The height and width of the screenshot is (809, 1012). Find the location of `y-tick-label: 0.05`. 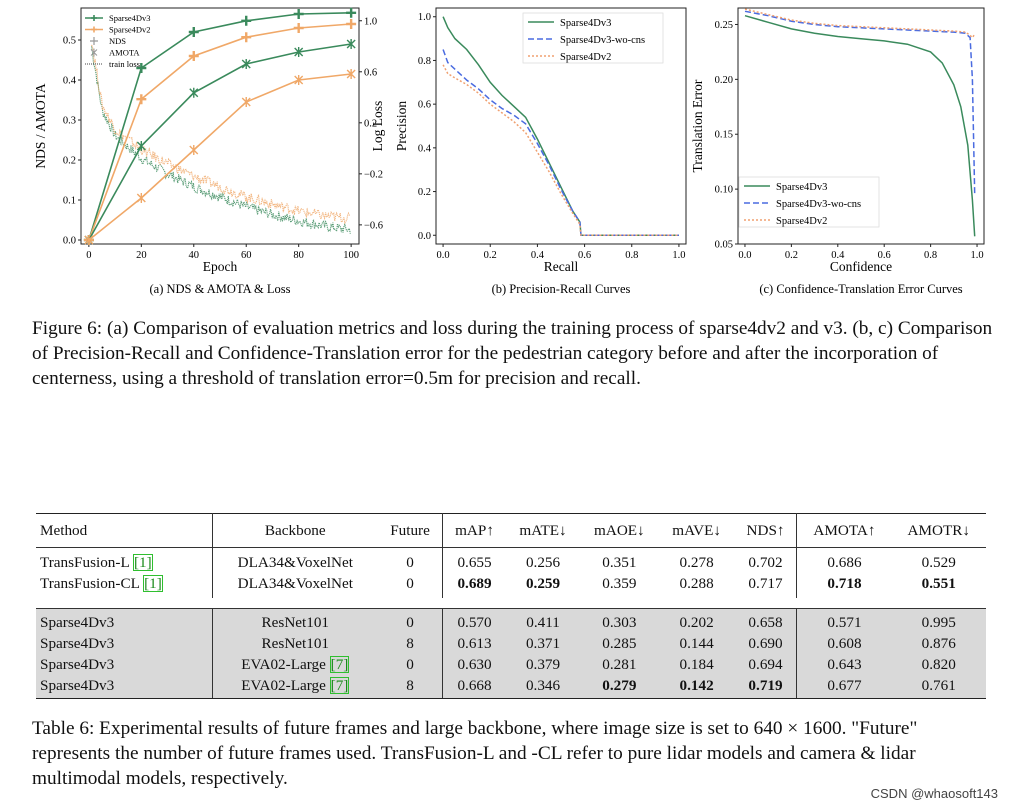

y-tick-label: 0.05 is located at coordinates (724, 245).